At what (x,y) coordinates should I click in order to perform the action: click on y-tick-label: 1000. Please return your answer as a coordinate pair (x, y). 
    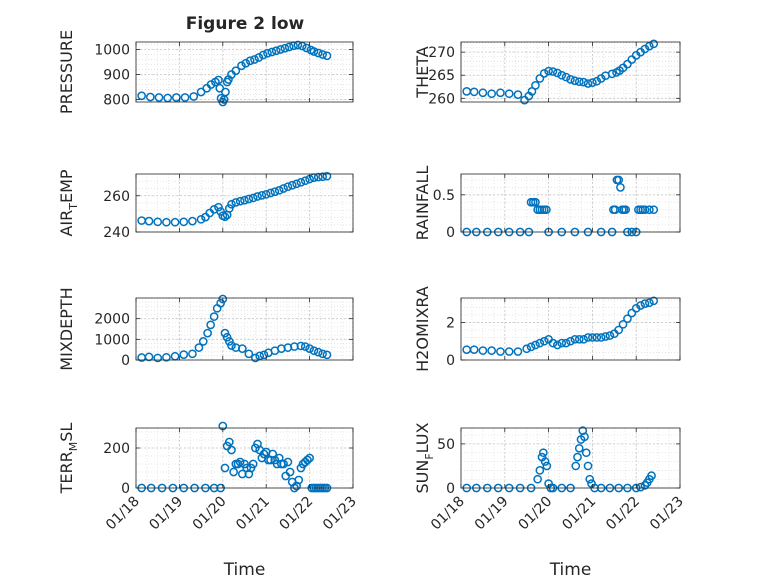
    Looking at the image, I should click on (112, 340).